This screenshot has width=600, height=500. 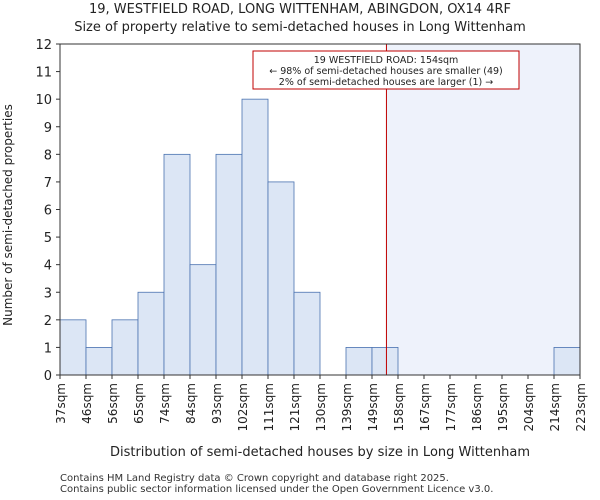 What do you see at coordinates (373, 407) in the screenshot?
I see `x-tick-label: 149sqm` at bounding box center [373, 407].